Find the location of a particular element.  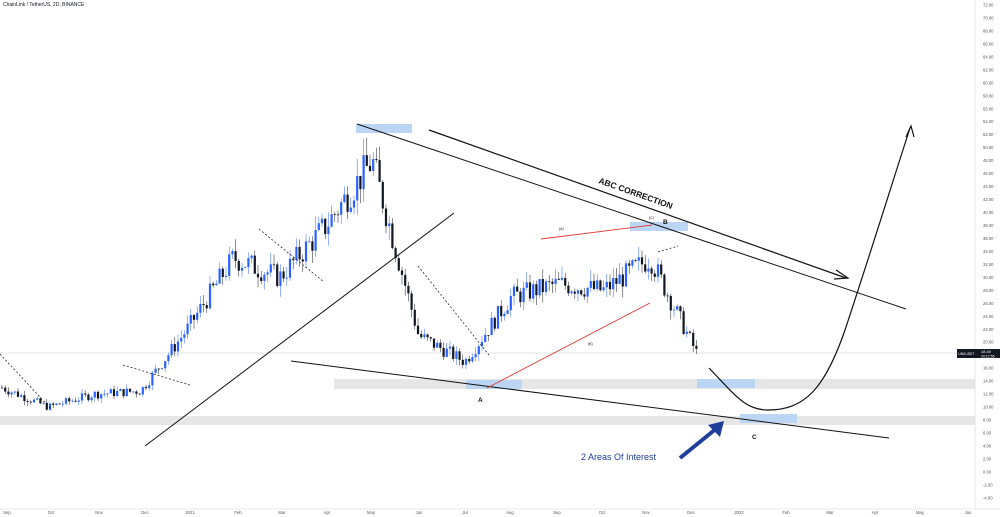

time-tick-label: Jul is located at coordinates (464, 512).